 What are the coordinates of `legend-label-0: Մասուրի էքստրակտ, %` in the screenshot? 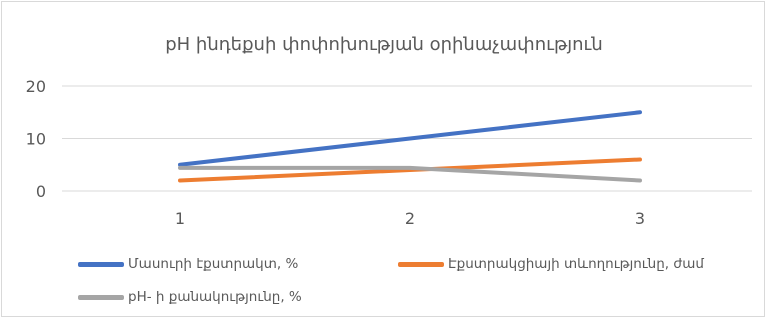 It's located at (213, 264).